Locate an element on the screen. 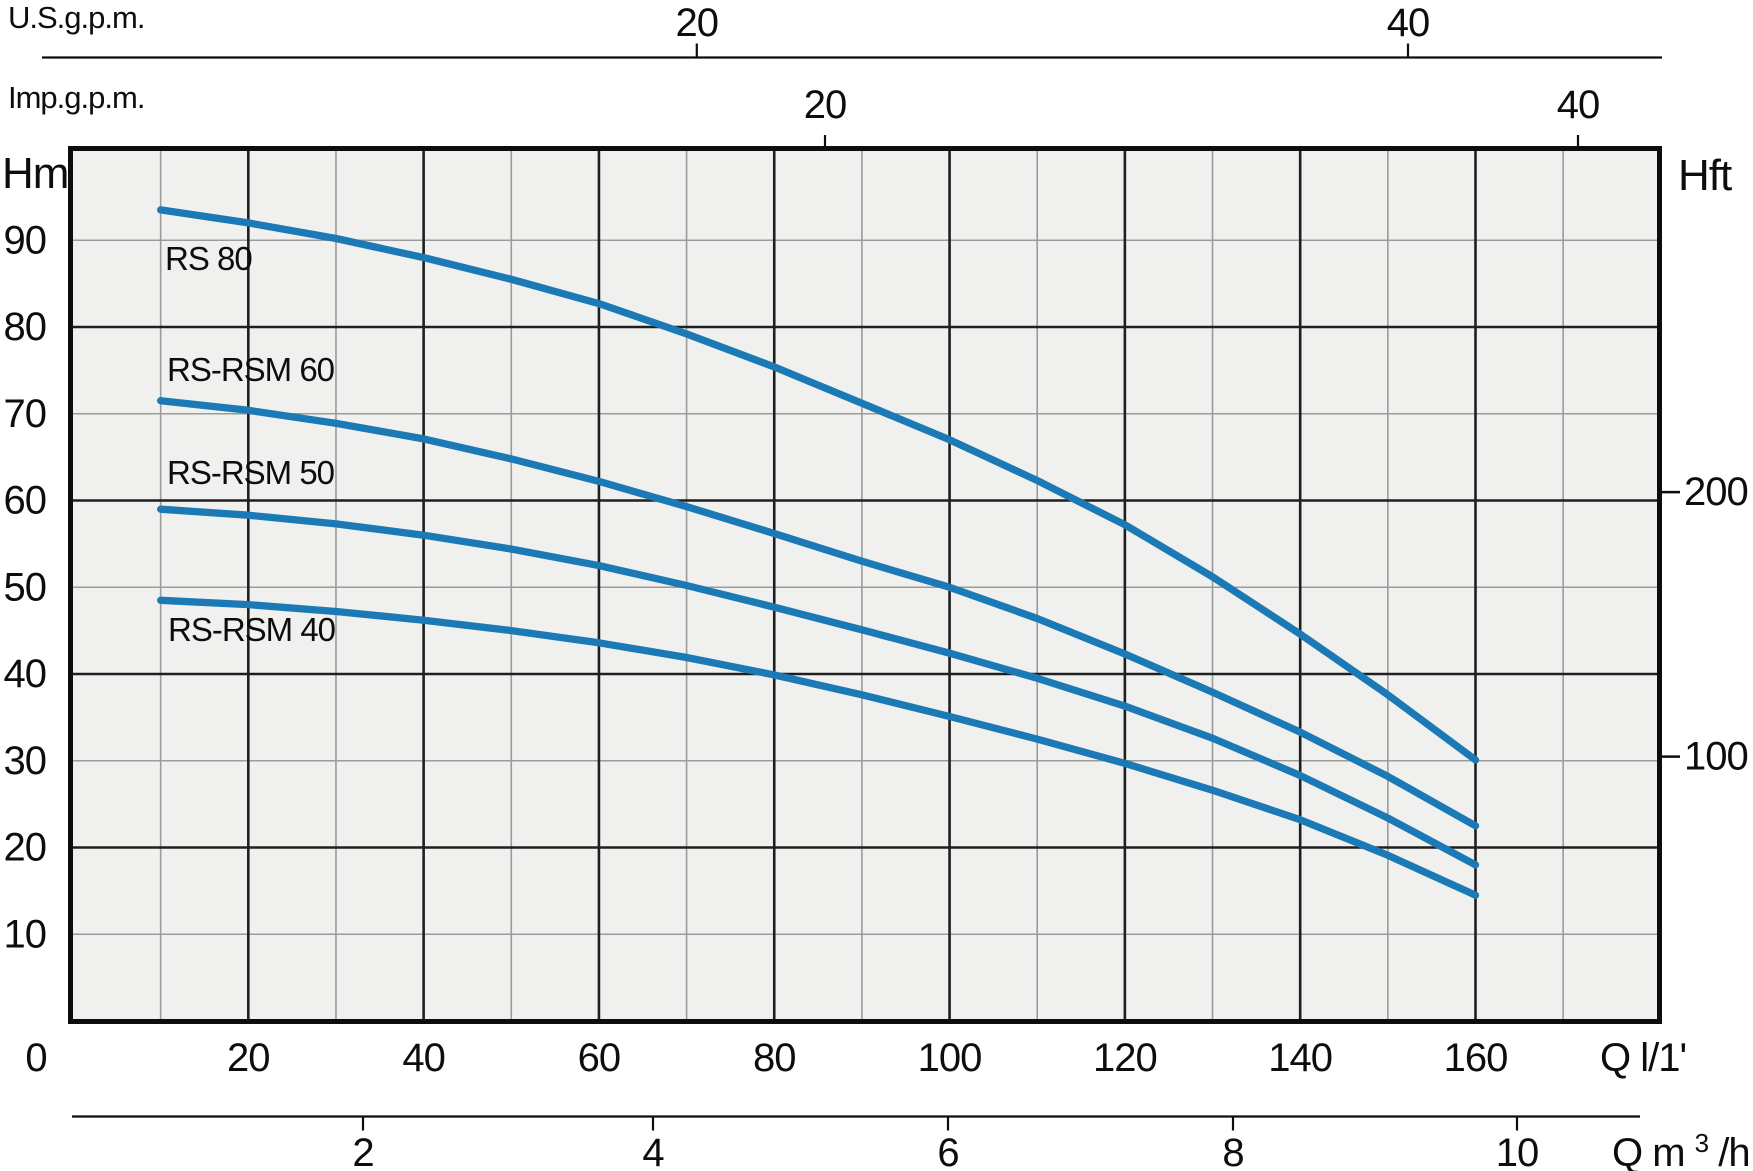 The width and height of the screenshot is (1753, 1171). flow-lmin-unit-label: Q l/1' is located at coordinates (1643, 1058).